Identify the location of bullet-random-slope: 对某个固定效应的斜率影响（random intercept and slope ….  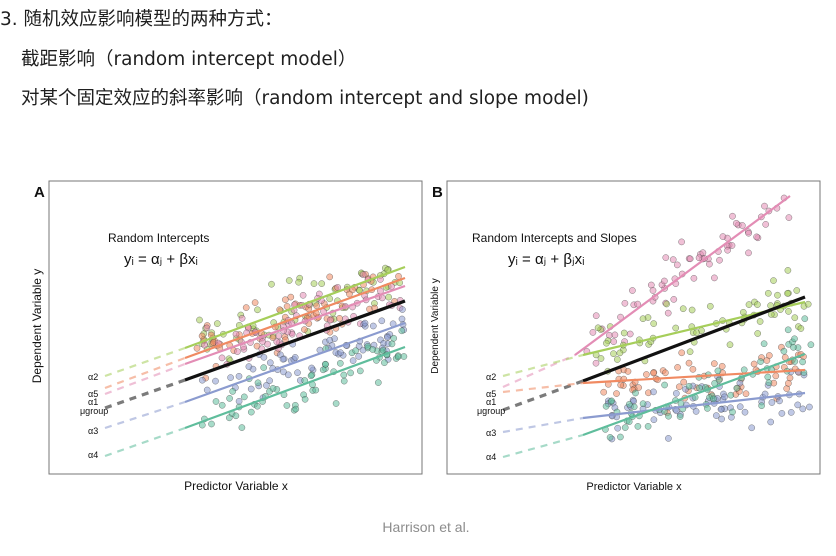
(305, 98).